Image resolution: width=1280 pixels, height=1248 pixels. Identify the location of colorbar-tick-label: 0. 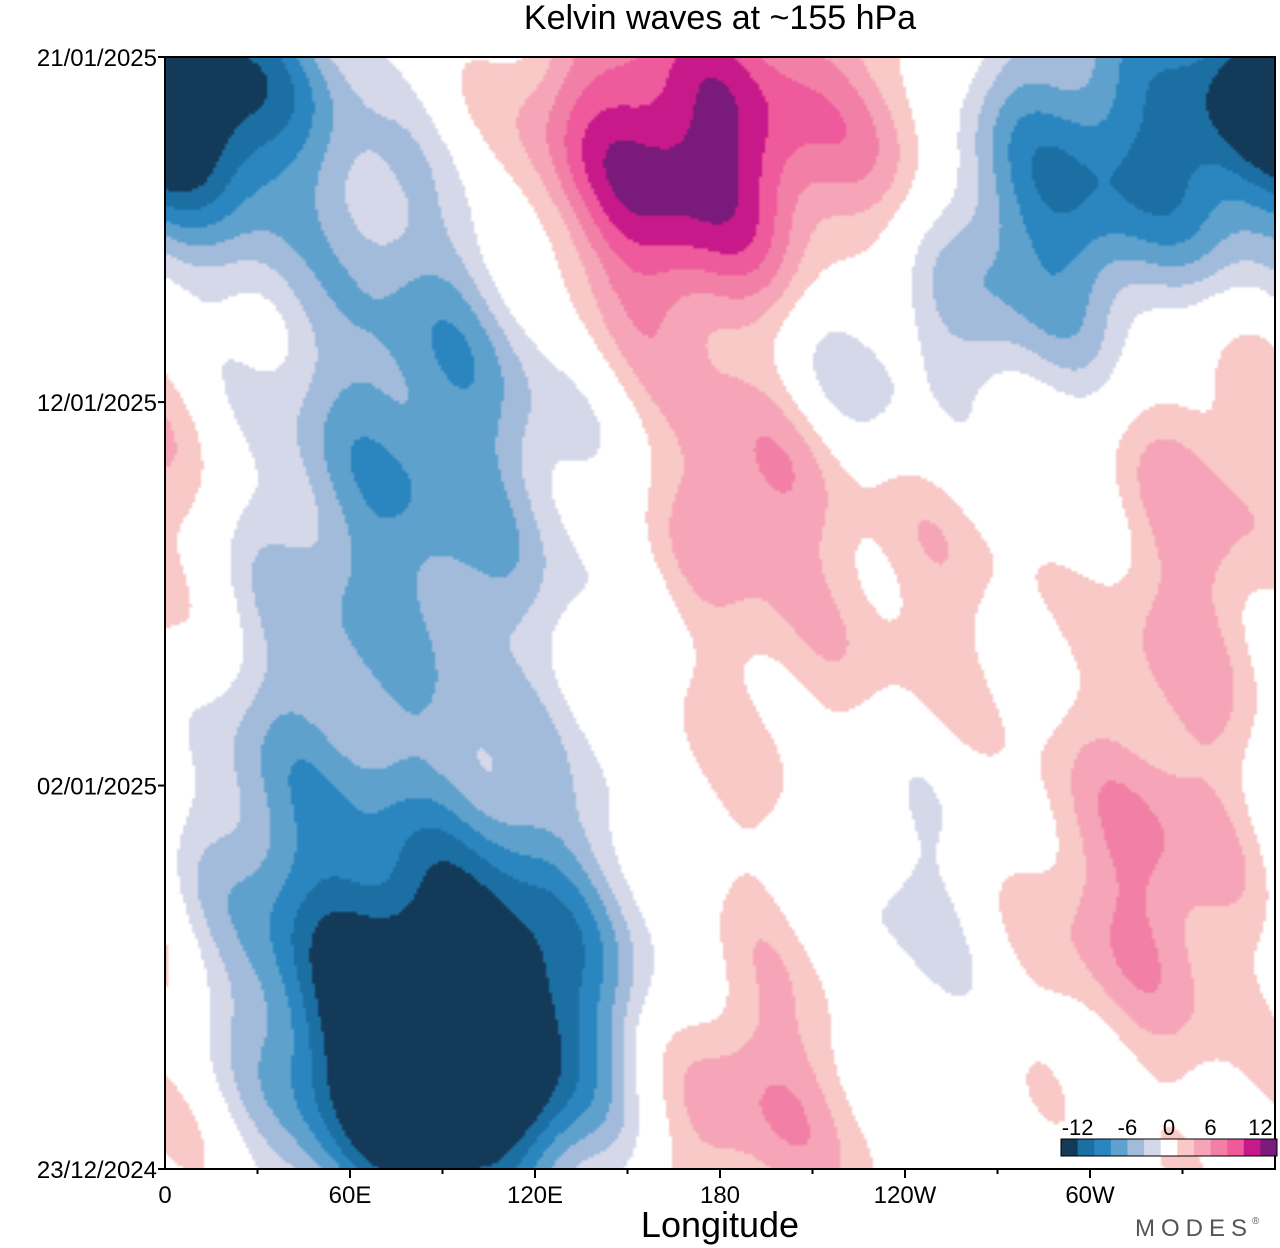
(1169, 1127).